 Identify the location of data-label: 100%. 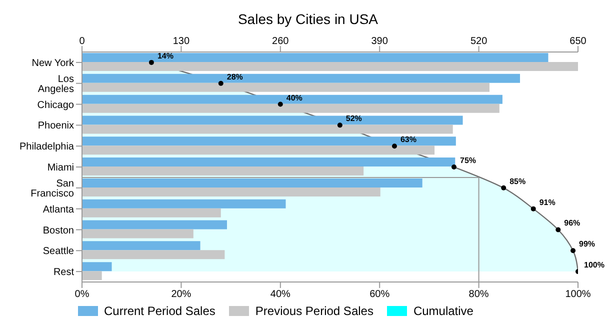
(594, 265).